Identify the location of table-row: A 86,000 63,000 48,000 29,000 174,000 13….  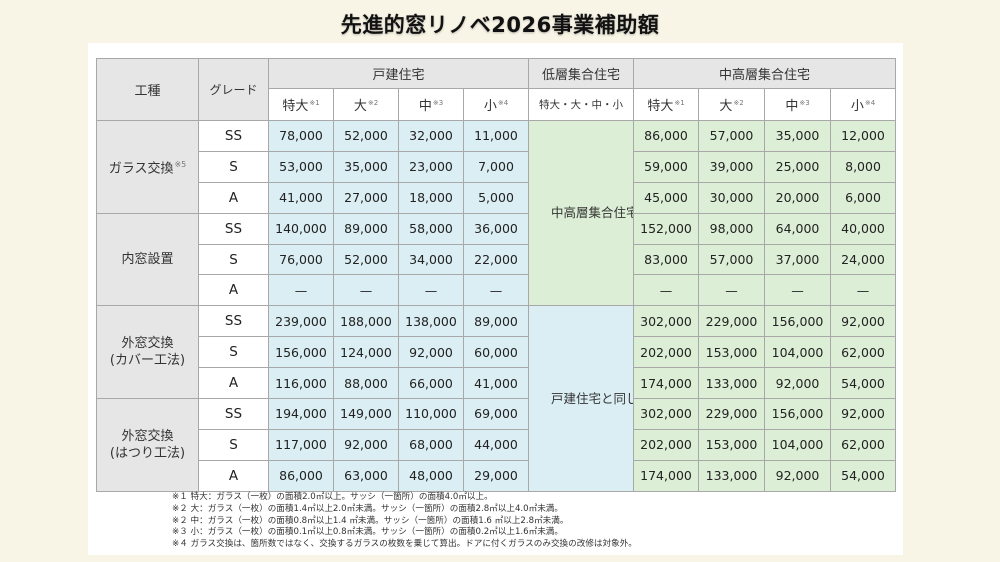
(497, 475).